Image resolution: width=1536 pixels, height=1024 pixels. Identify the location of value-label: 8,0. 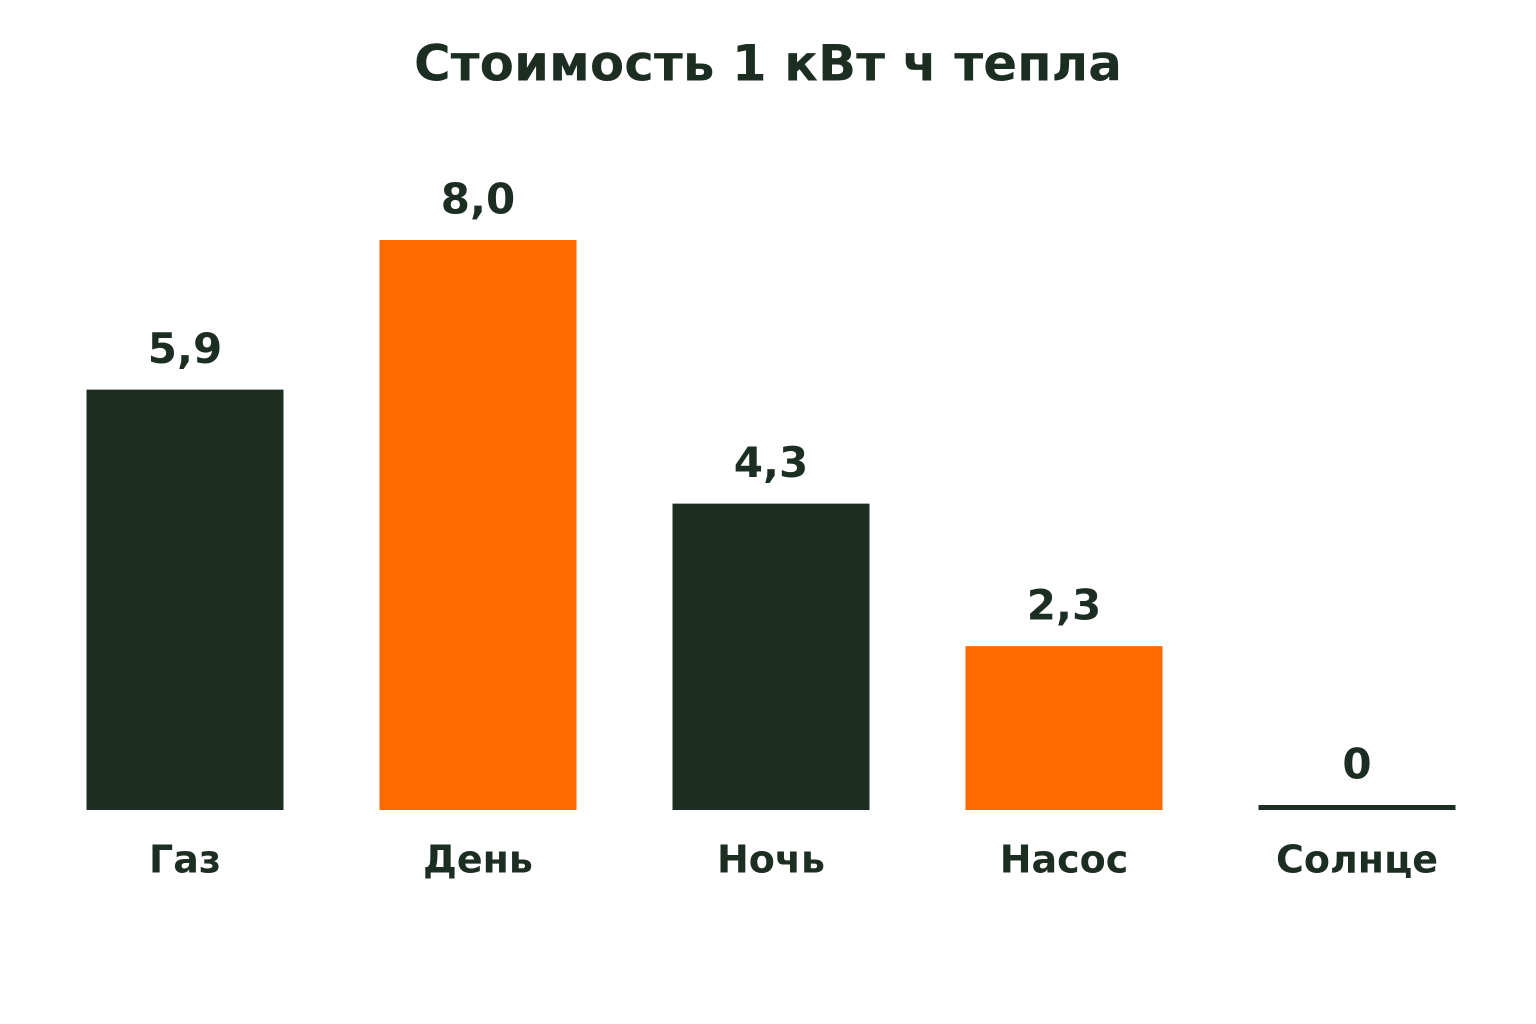
(478, 199).